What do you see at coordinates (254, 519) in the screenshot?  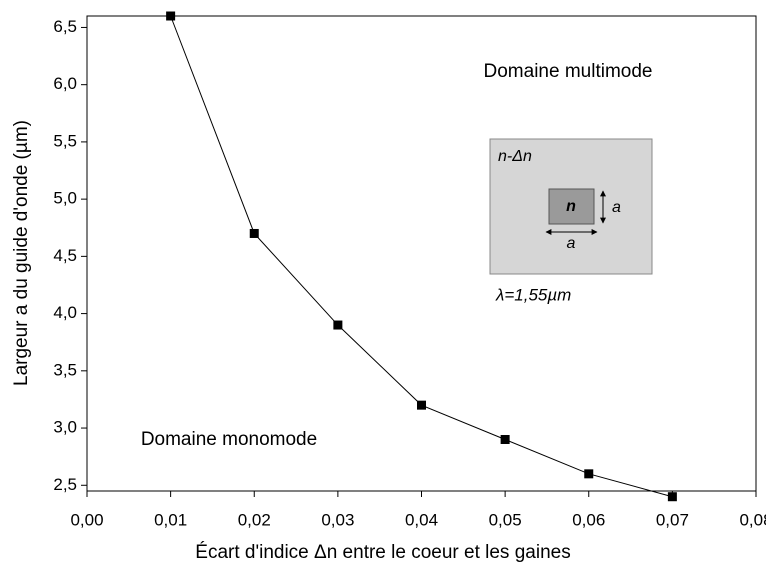 I see `x-tick-label: 0,02` at bounding box center [254, 519].